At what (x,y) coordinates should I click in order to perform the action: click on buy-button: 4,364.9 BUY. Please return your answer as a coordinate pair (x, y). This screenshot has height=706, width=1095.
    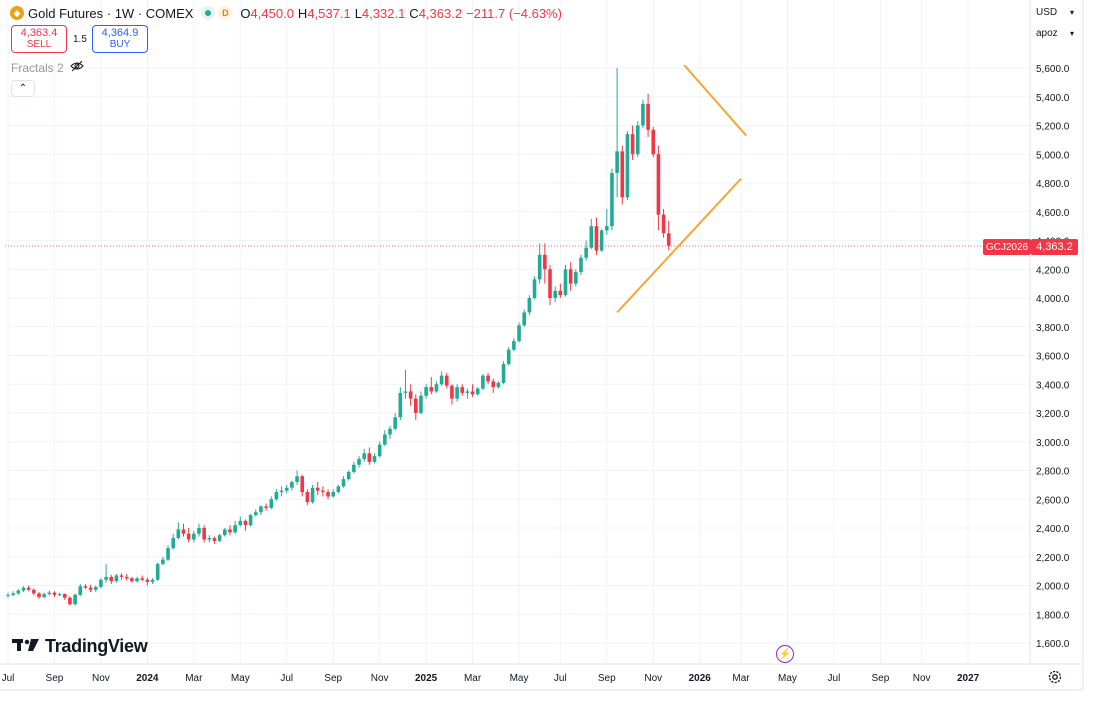
    Looking at the image, I should click on (120, 39).